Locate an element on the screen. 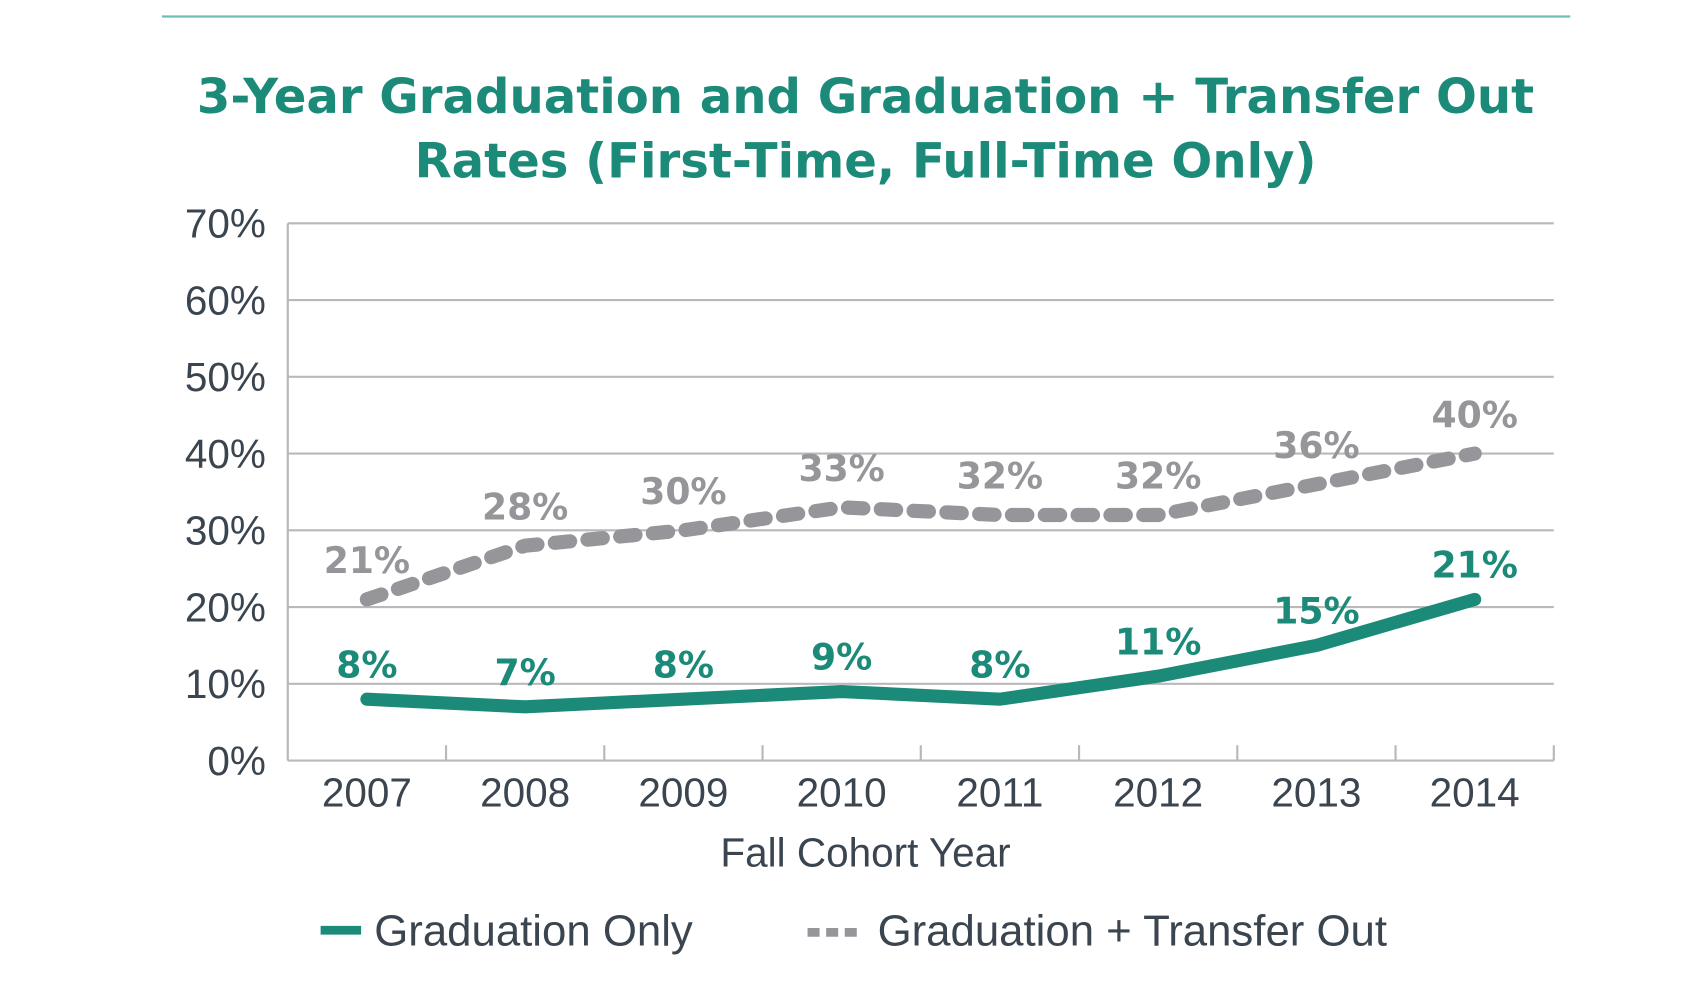  y-tick-label: 60% is located at coordinates (225, 300).